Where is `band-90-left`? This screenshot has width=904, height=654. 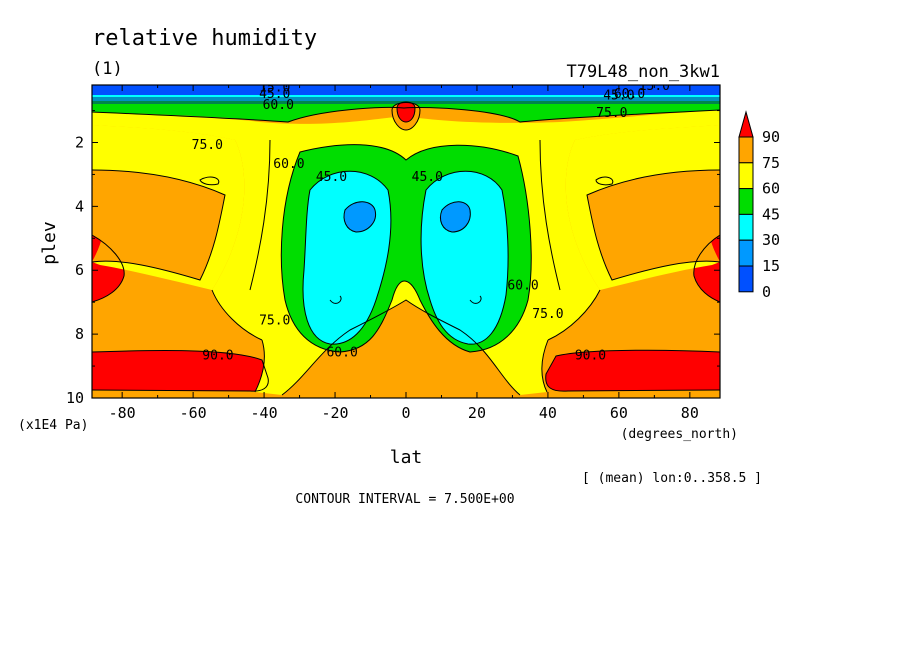
band-90-left is located at coordinates (180, 371).